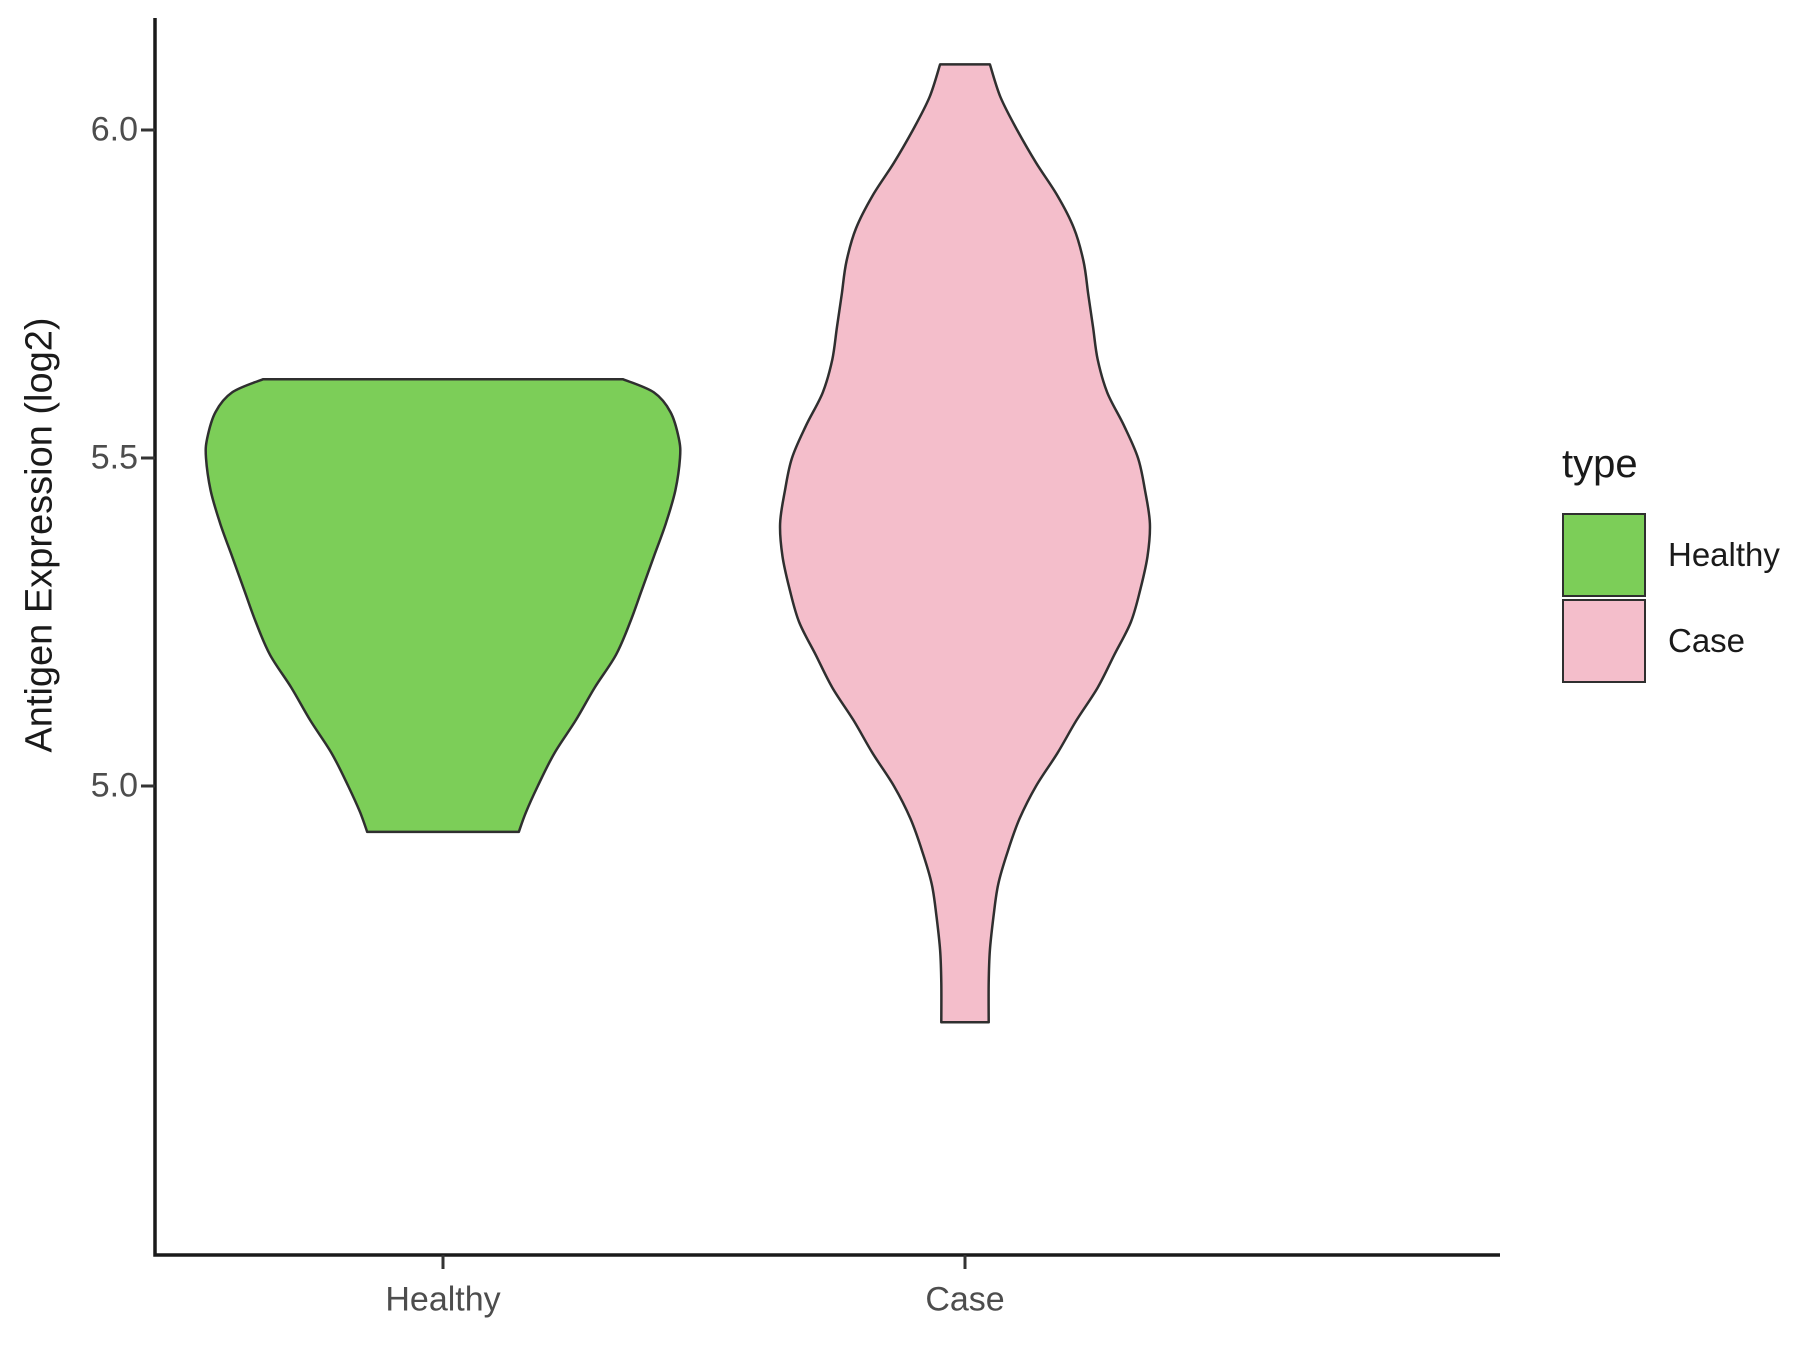 This screenshot has height=1350, width=1800. What do you see at coordinates (965, 543) in the screenshot?
I see `violin-case` at bounding box center [965, 543].